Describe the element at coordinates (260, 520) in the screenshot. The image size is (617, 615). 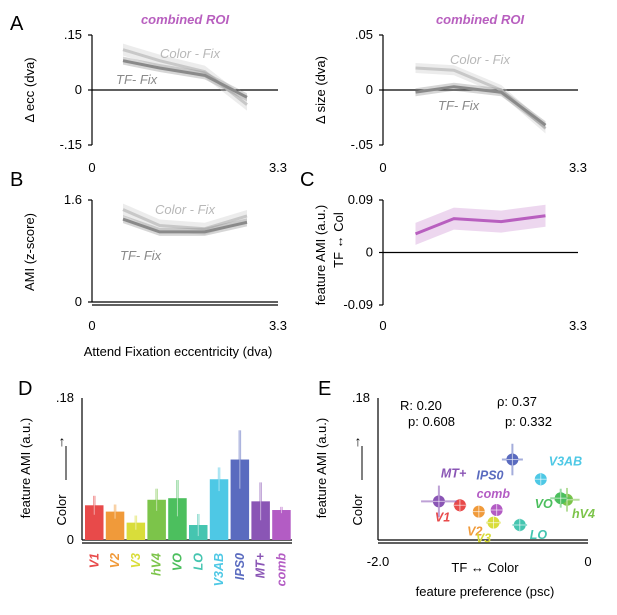
I see `bar-mt+` at that location.